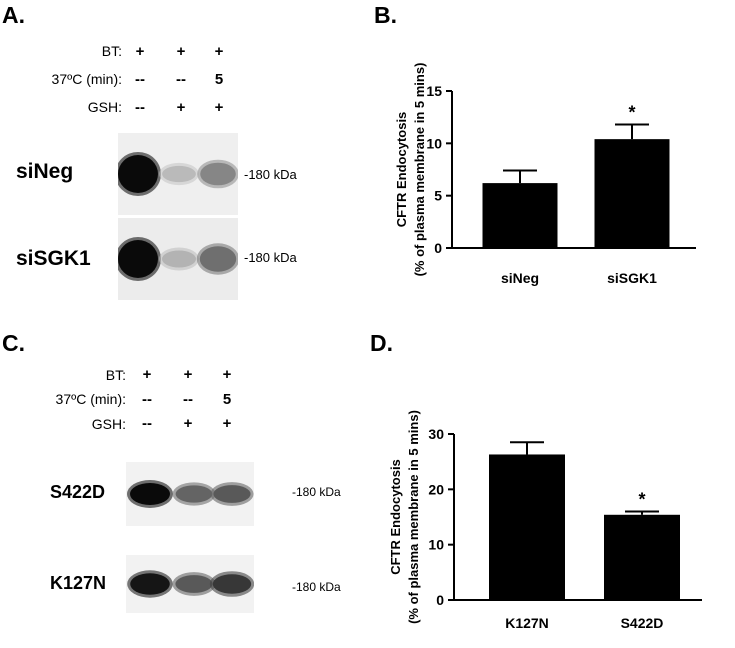 This screenshot has height=648, width=735. Describe the element at coordinates (434, 91) in the screenshot. I see `y-tick-label: 15` at that location.